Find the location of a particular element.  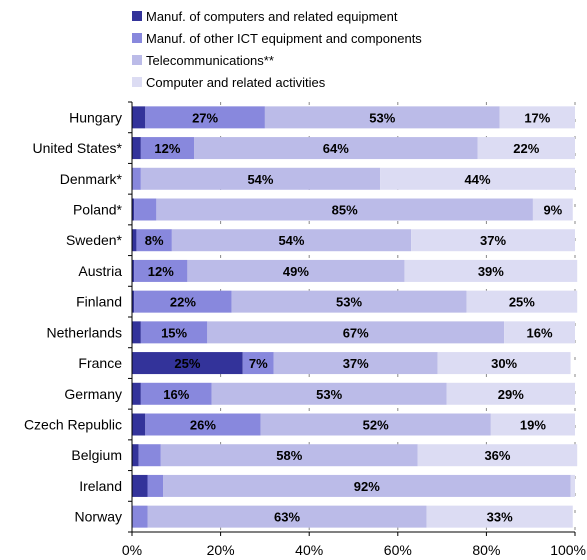

data-label-3-3: 9% is located at coordinates (552, 210).